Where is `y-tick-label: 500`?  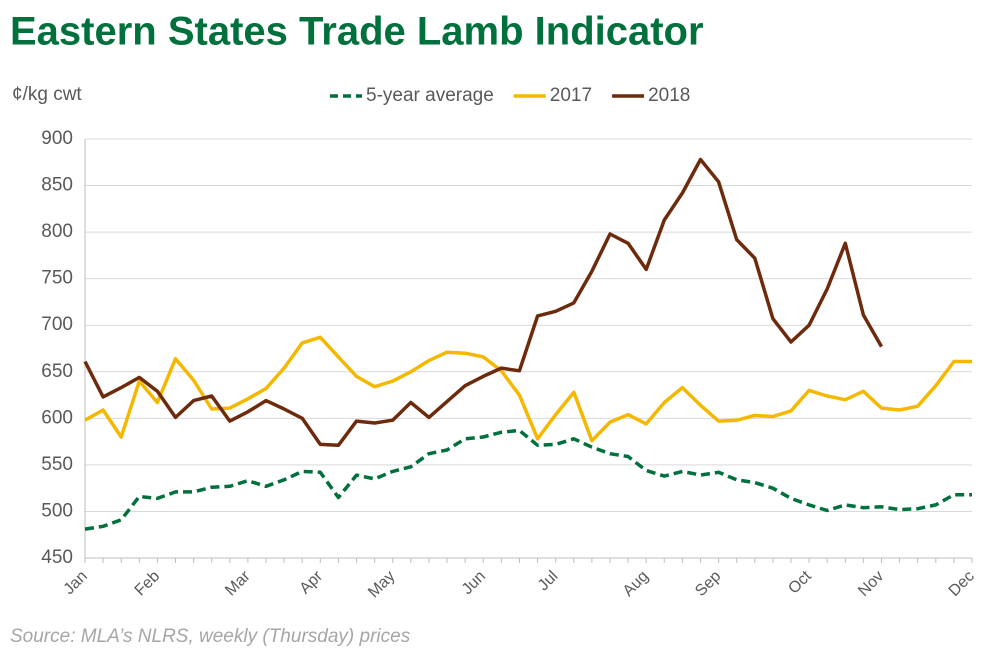
y-tick-label: 500 is located at coordinates (57, 510).